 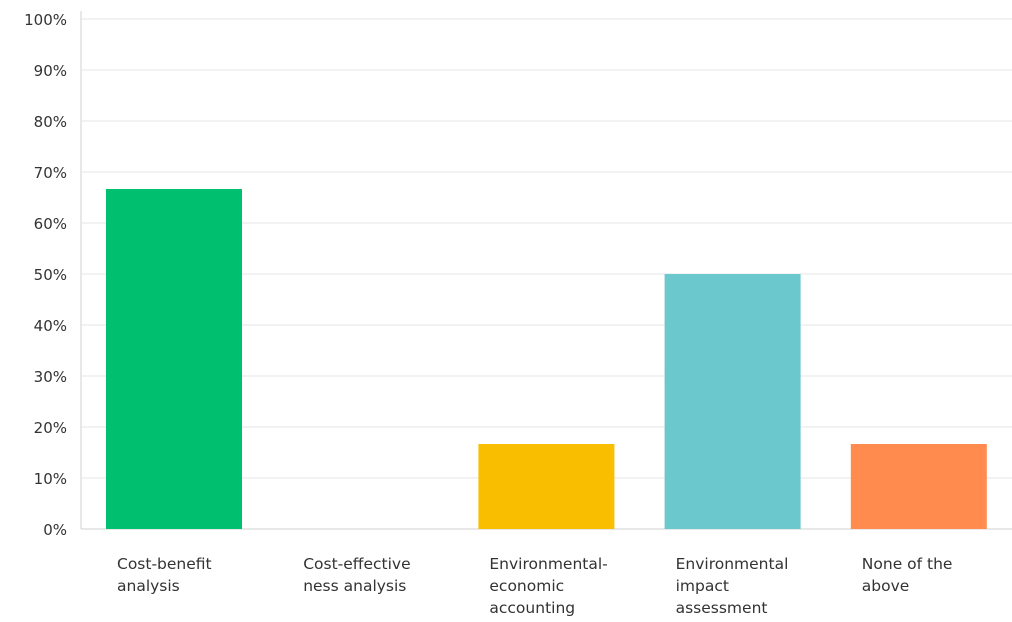 What do you see at coordinates (50, 479) in the screenshot?
I see `y-tick-label: 10%` at bounding box center [50, 479].